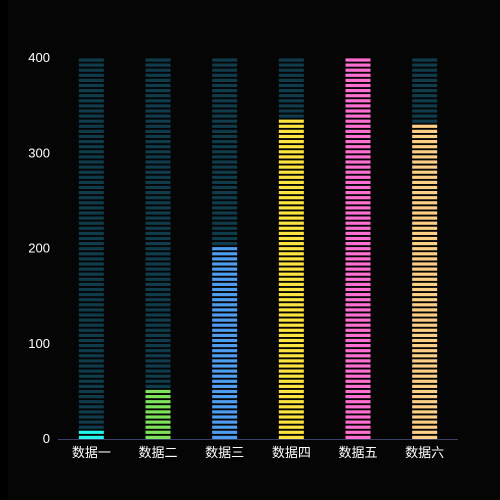  I want to click on y-tick-label: 300, so click(39, 152).